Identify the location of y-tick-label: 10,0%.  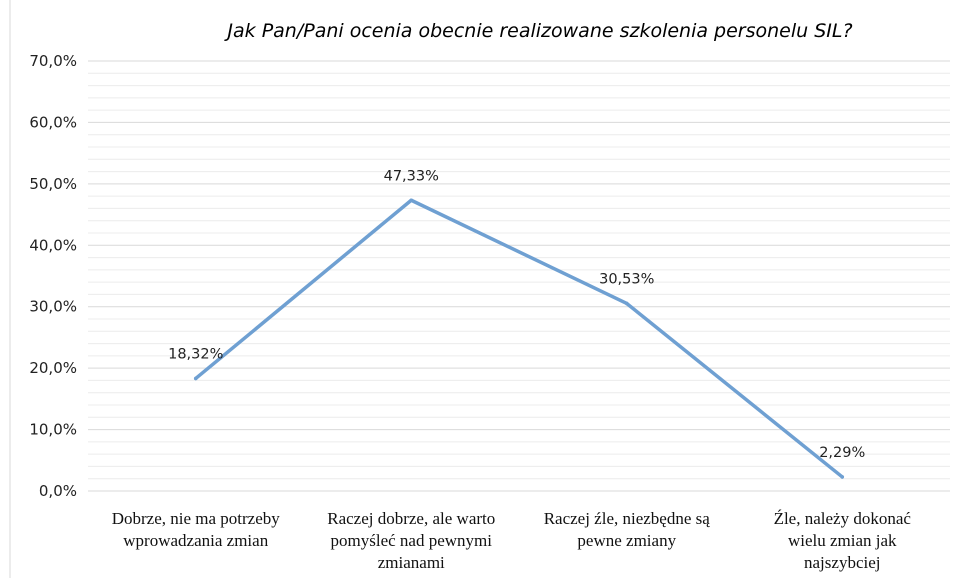
(53, 430).